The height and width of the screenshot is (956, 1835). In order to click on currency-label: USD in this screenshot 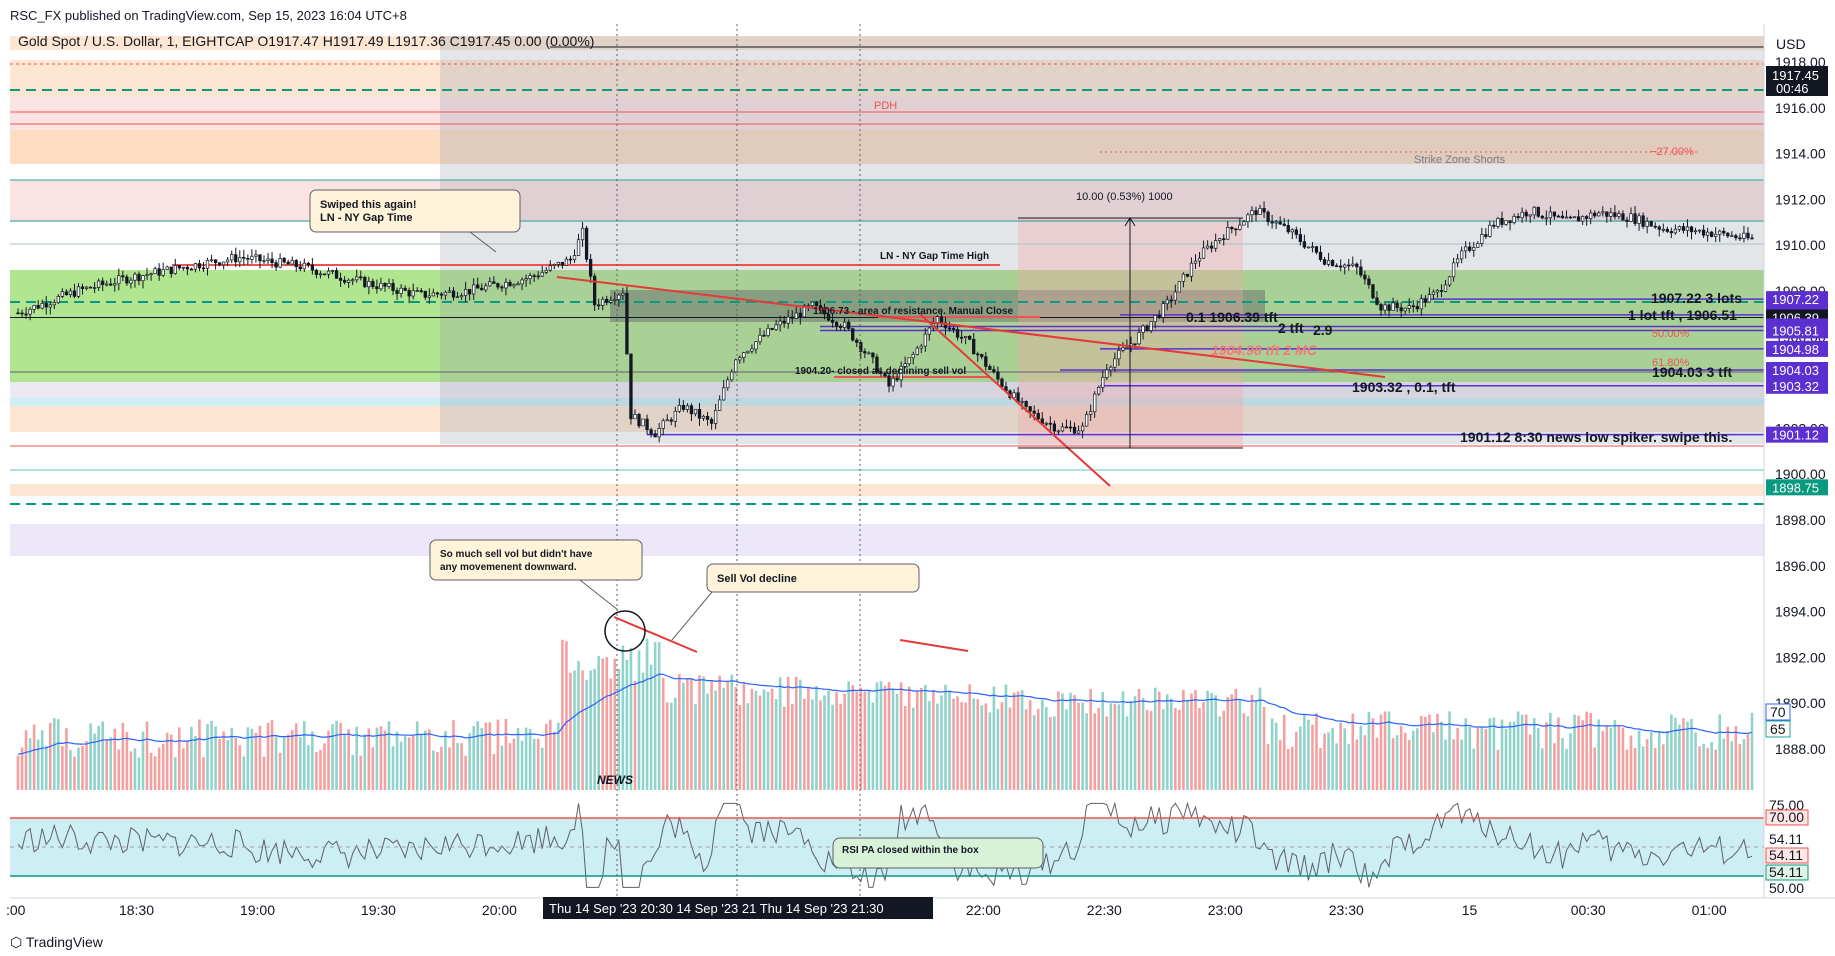, I will do `click(1791, 44)`.